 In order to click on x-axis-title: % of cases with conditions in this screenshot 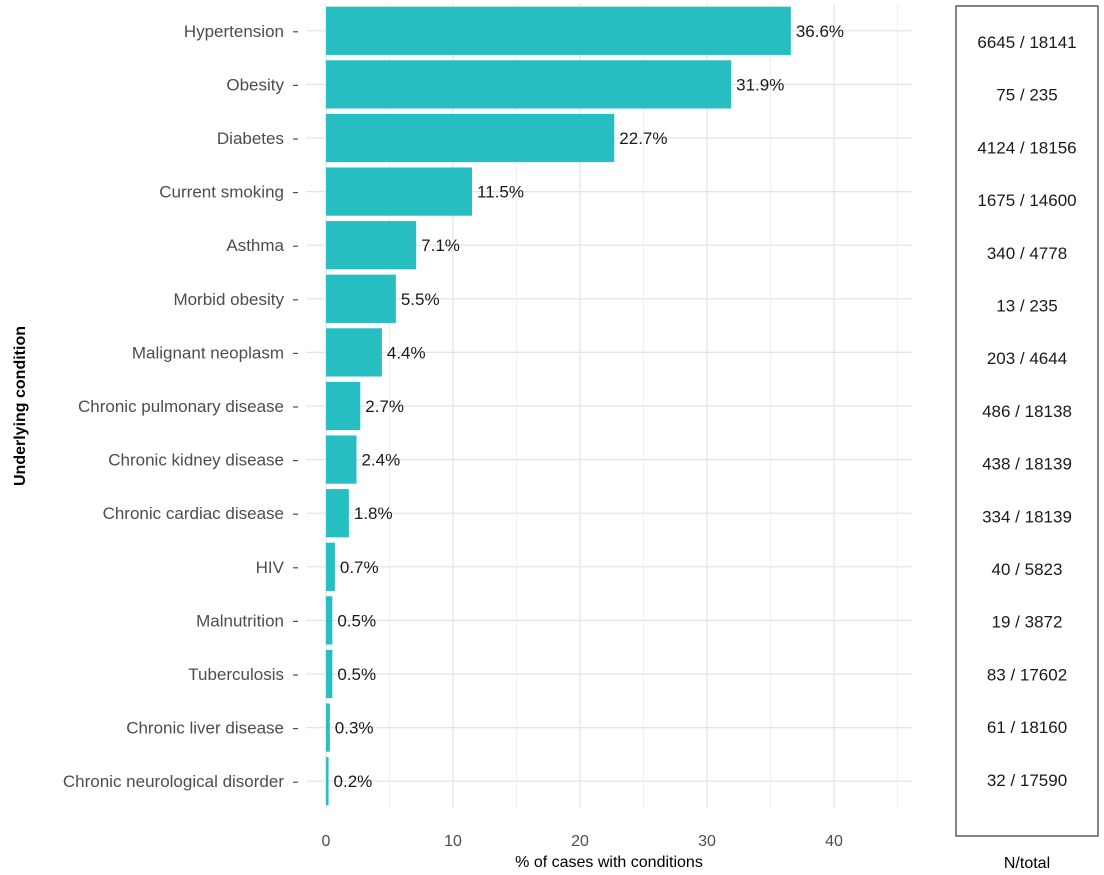, I will do `click(609, 862)`.